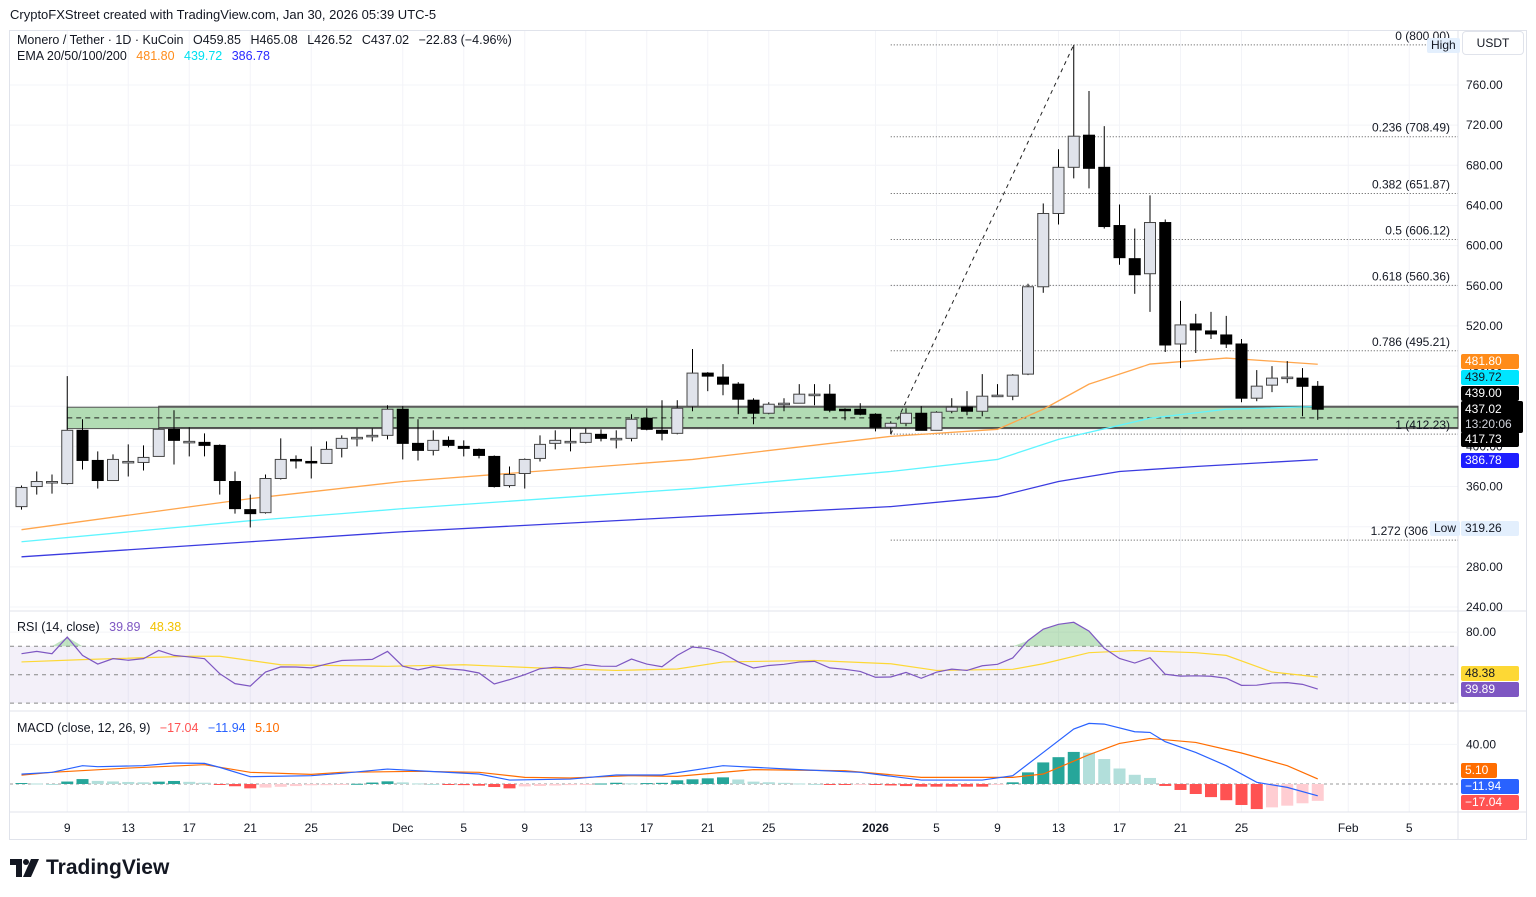 The height and width of the screenshot is (897, 1536). Describe the element at coordinates (647, 828) in the screenshot. I see `time-axis-tick: 17` at that location.